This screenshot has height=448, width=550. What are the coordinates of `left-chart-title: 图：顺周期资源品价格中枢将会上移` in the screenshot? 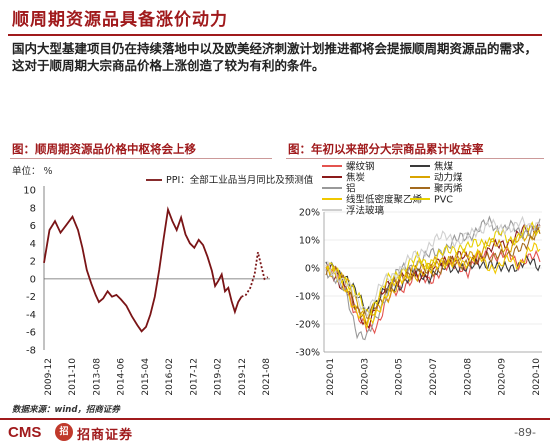 It's located at (104, 149).